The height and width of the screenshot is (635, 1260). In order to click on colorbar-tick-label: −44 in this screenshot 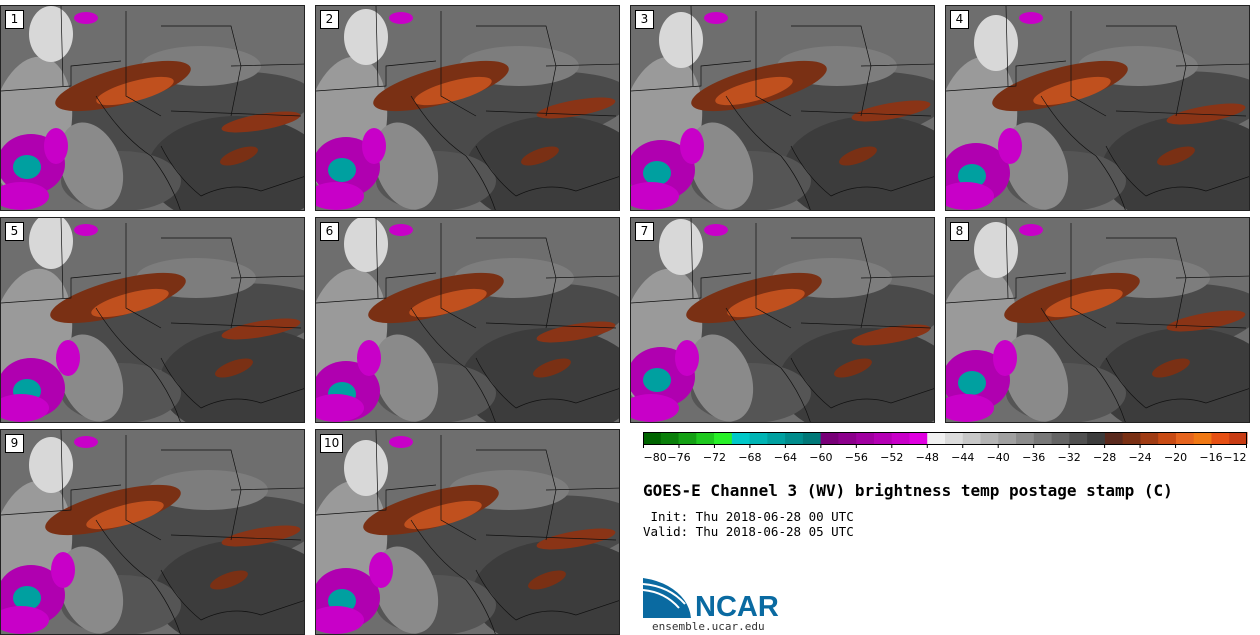, I will do `click(962, 457)`.